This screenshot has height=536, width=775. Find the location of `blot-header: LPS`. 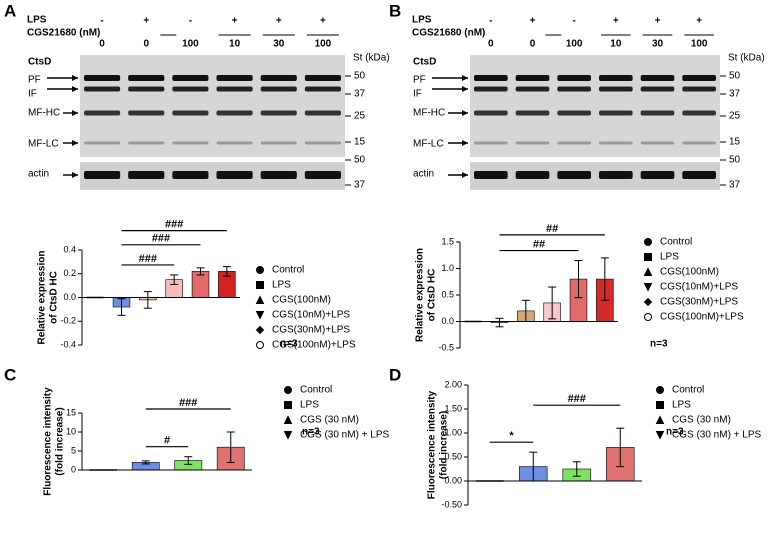

blot-header: LPS is located at coordinates (37, 20).